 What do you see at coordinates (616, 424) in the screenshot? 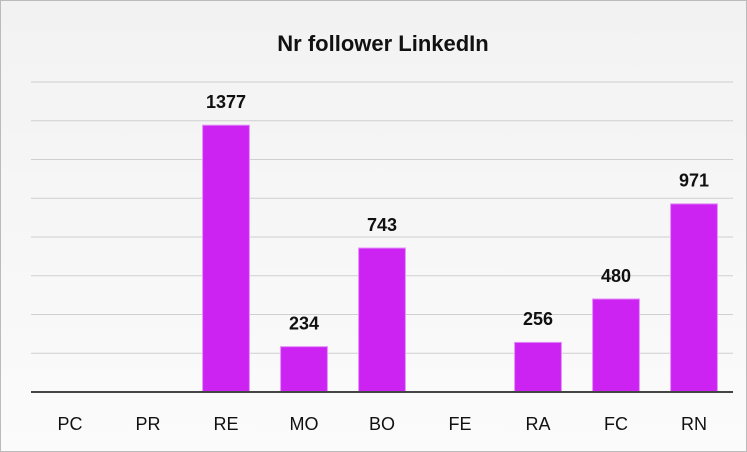
I see `x-tick-label: FC` at bounding box center [616, 424].